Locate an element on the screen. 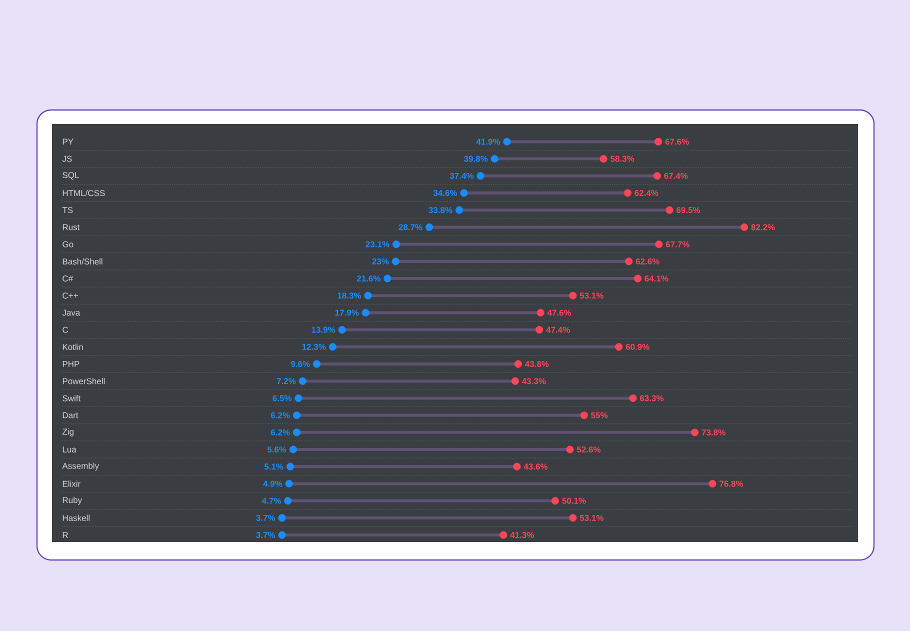 The width and height of the screenshot is (910, 631). y-tick-label: Ruby is located at coordinates (72, 500).